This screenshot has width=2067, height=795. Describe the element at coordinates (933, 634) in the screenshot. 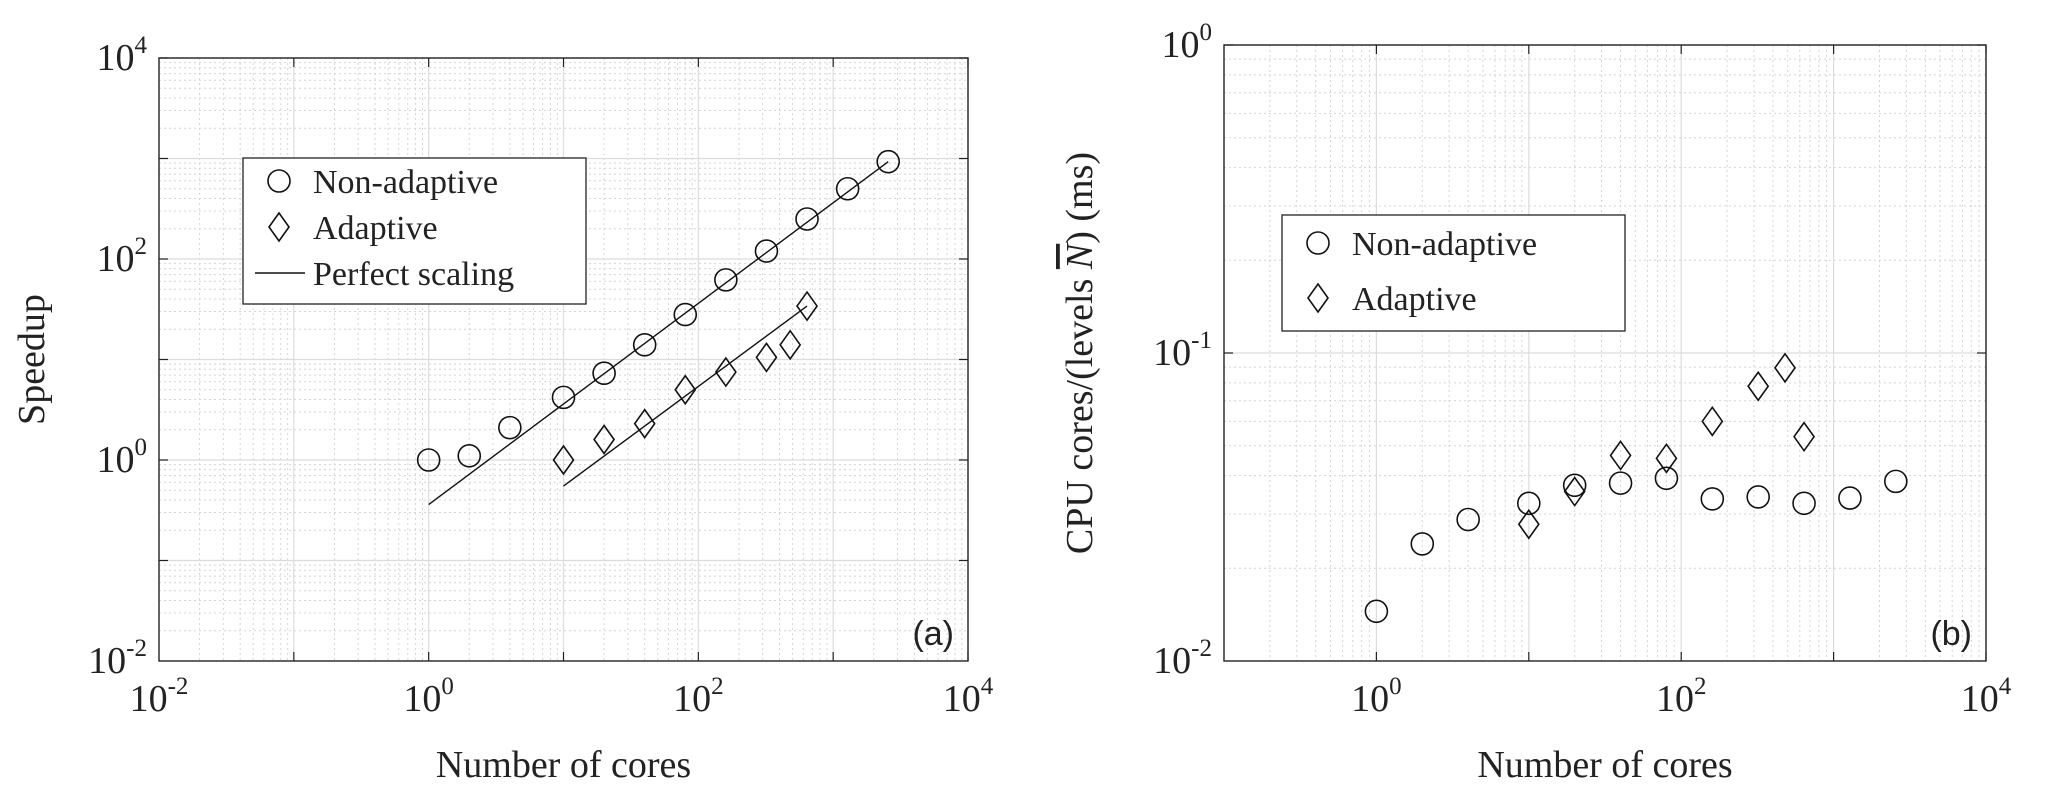

I see `panel-label: (a)` at that location.